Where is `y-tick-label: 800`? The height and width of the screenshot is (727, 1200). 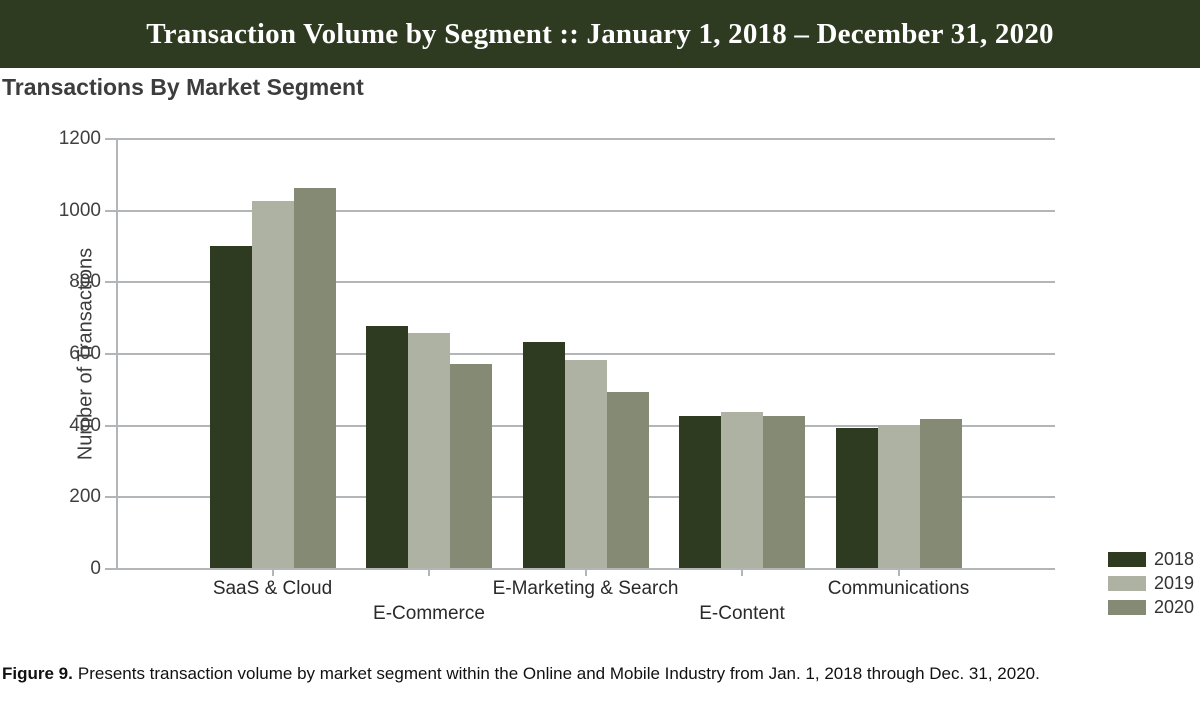
y-tick-label: 800 is located at coordinates (85, 282).